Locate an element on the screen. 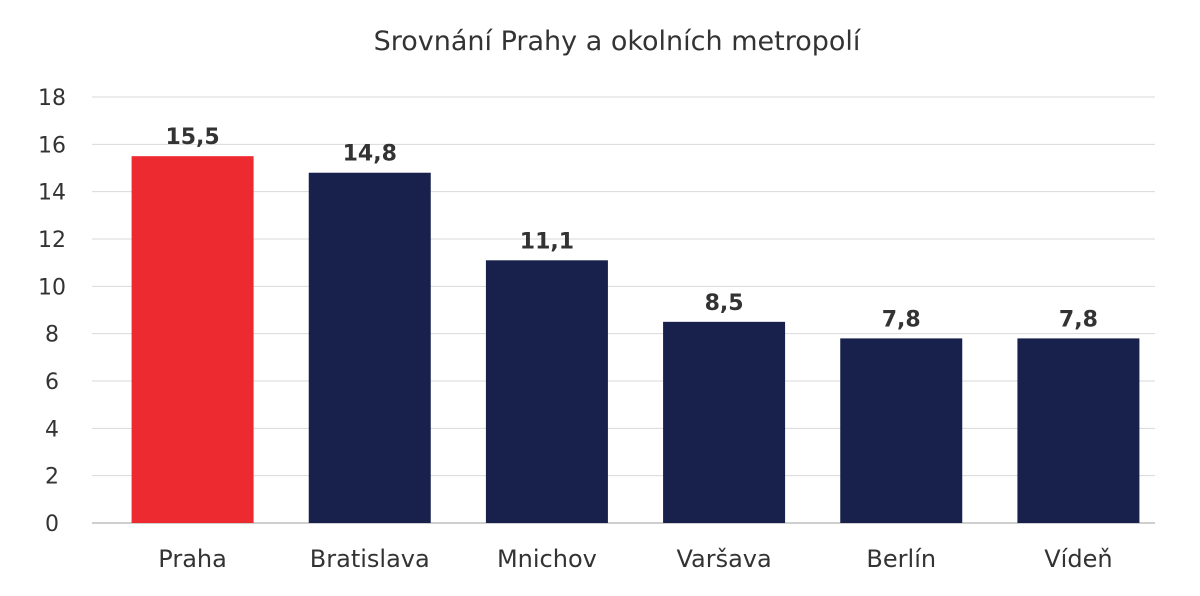  y-tick-label: 8 is located at coordinates (52, 335).